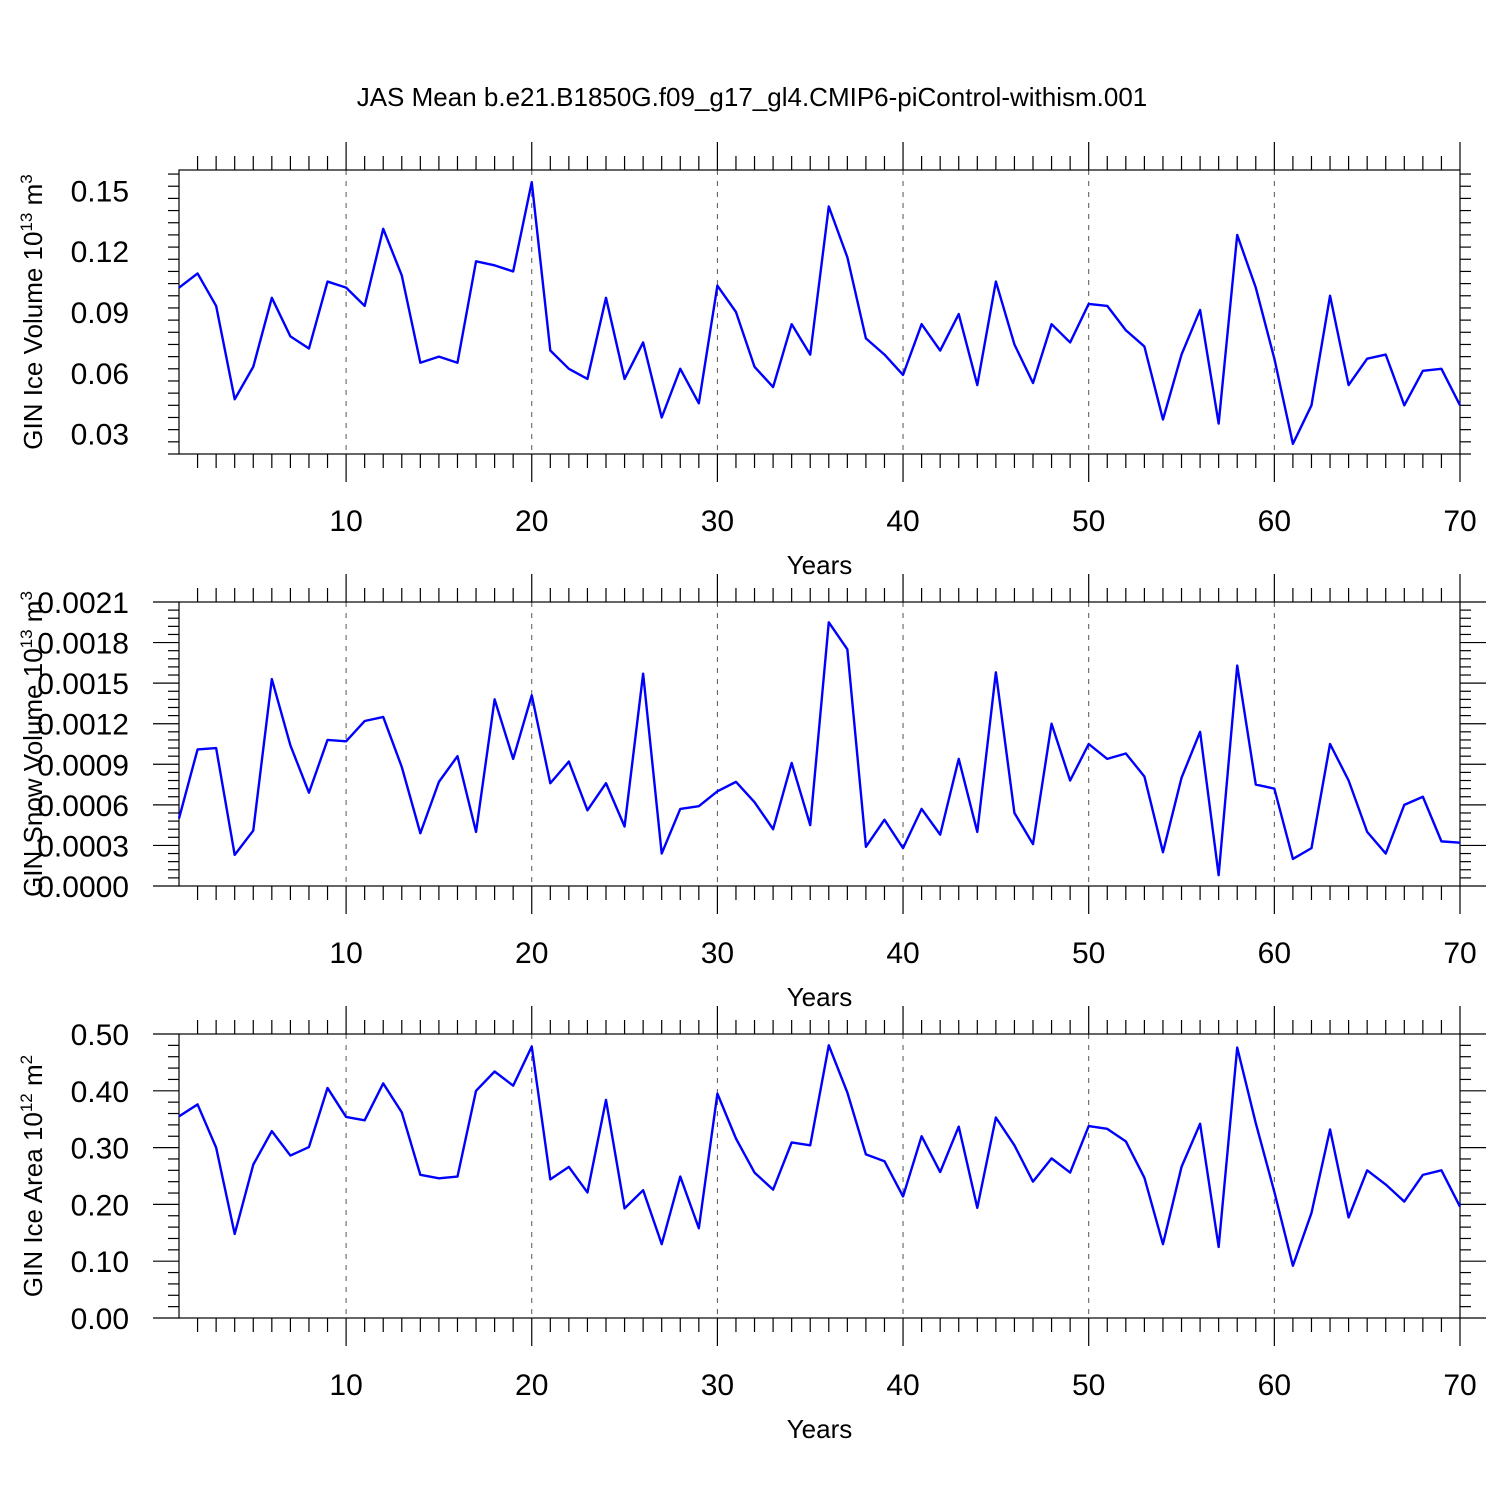  What do you see at coordinates (83, 603) in the screenshot?
I see `y-tick-label: 0.0021` at bounding box center [83, 603].